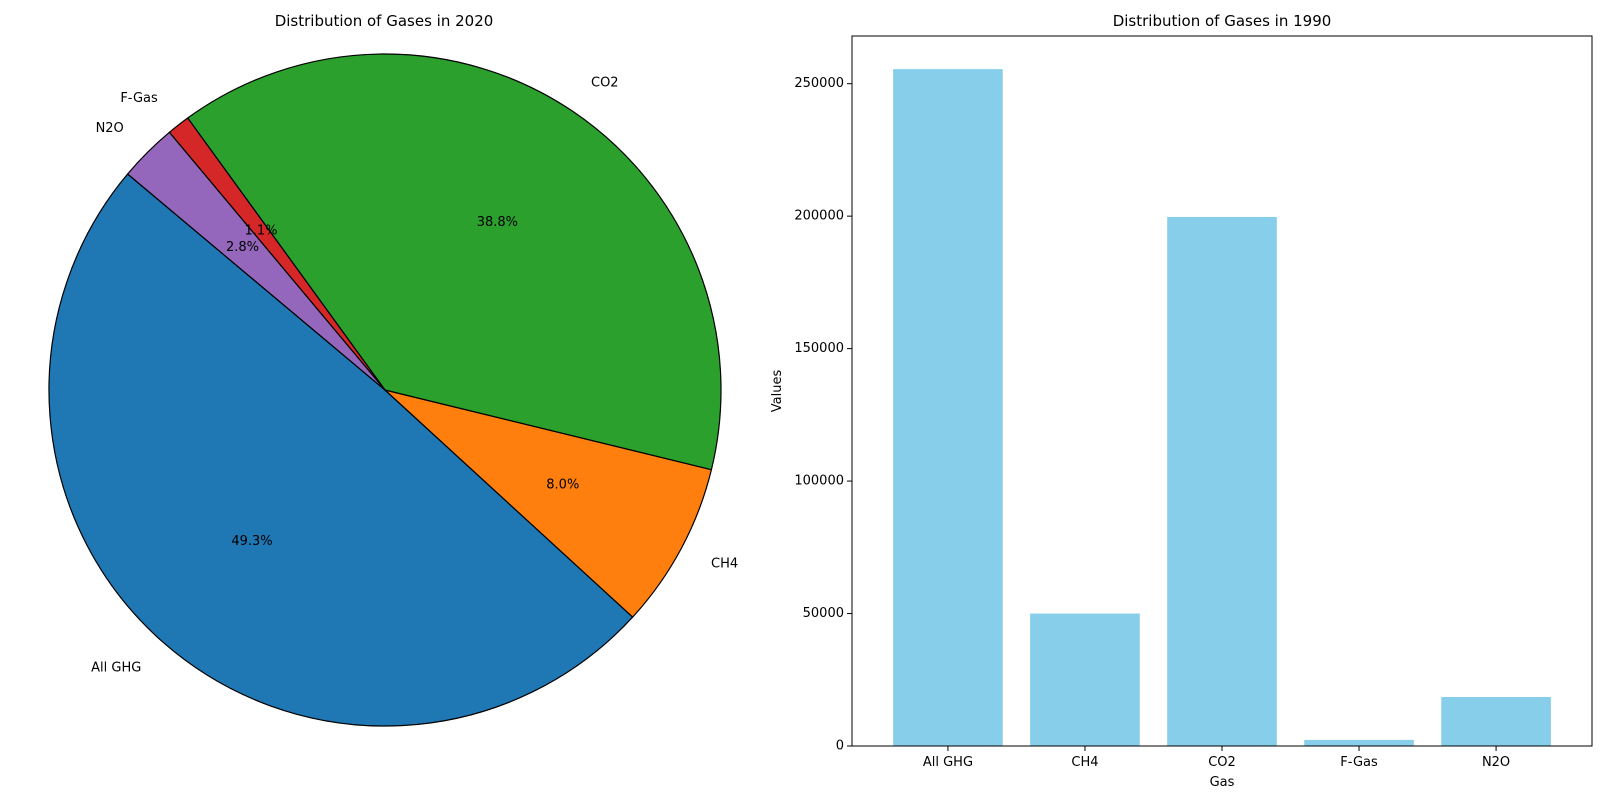 The height and width of the screenshot is (800, 1600). What do you see at coordinates (256, 261) in the screenshot?
I see `pie-slice-n2o` at bounding box center [256, 261].